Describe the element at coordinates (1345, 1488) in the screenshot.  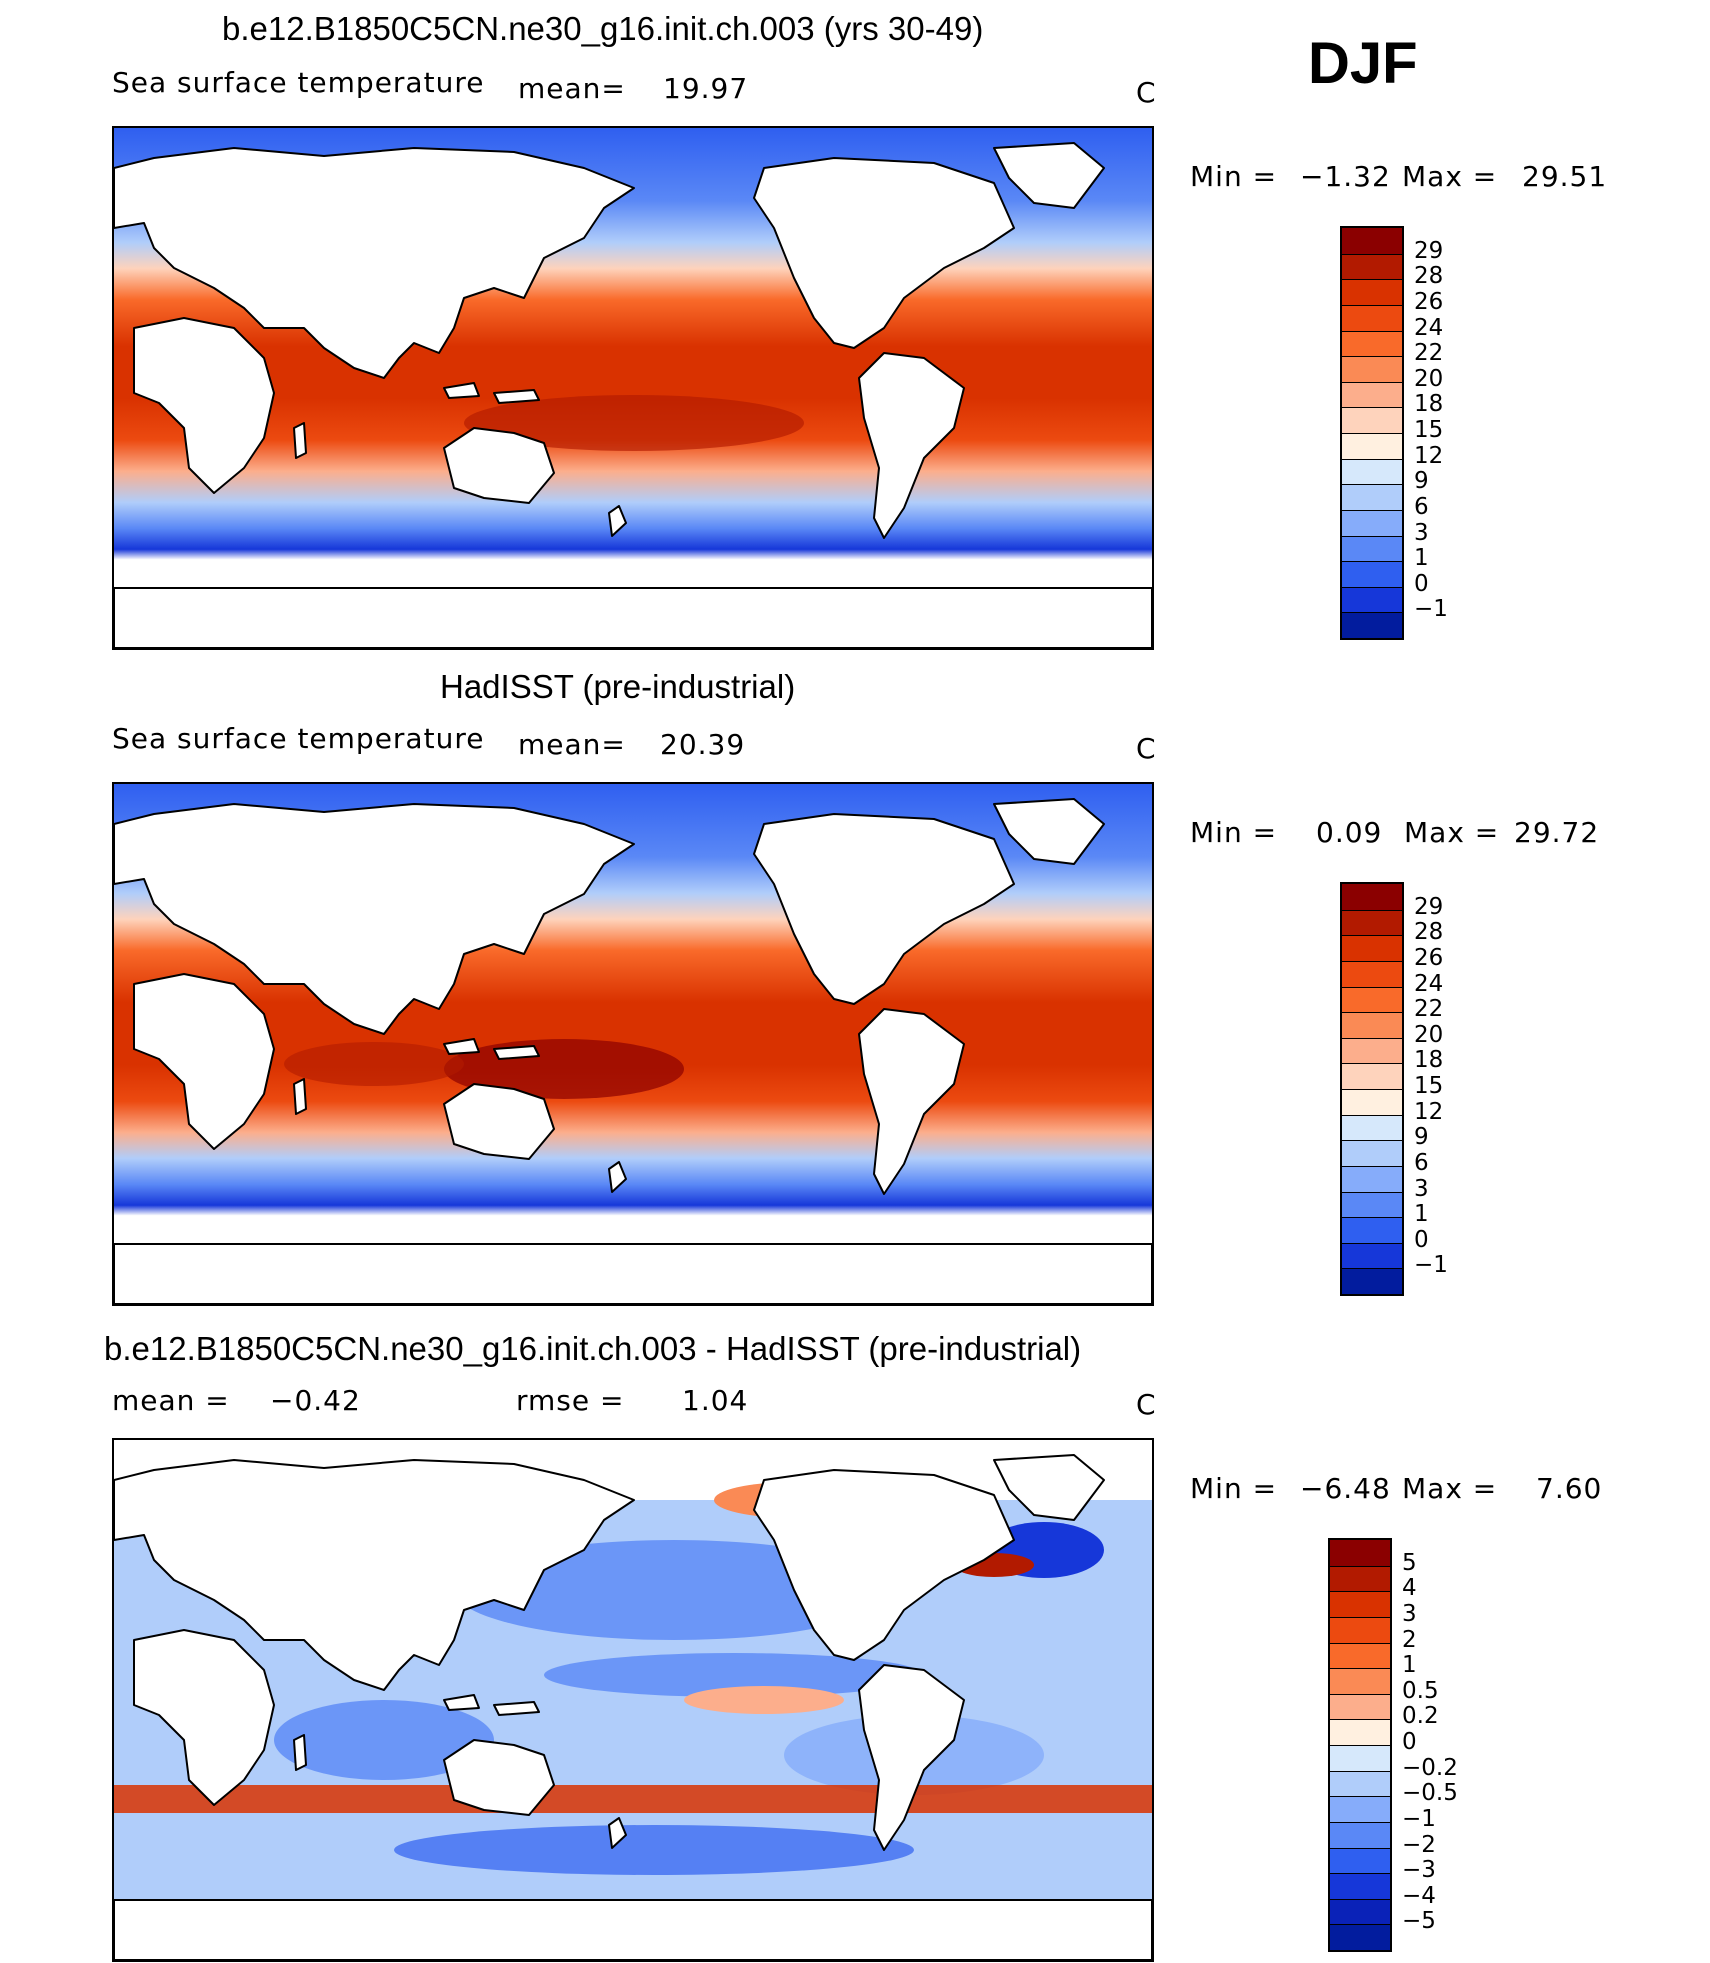
I see `panel-3-min-value: −6.48` at that location.